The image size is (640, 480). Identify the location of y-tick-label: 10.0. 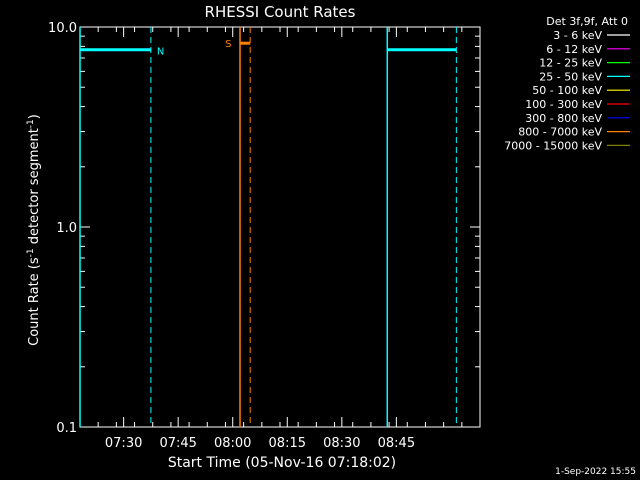
(62, 28).